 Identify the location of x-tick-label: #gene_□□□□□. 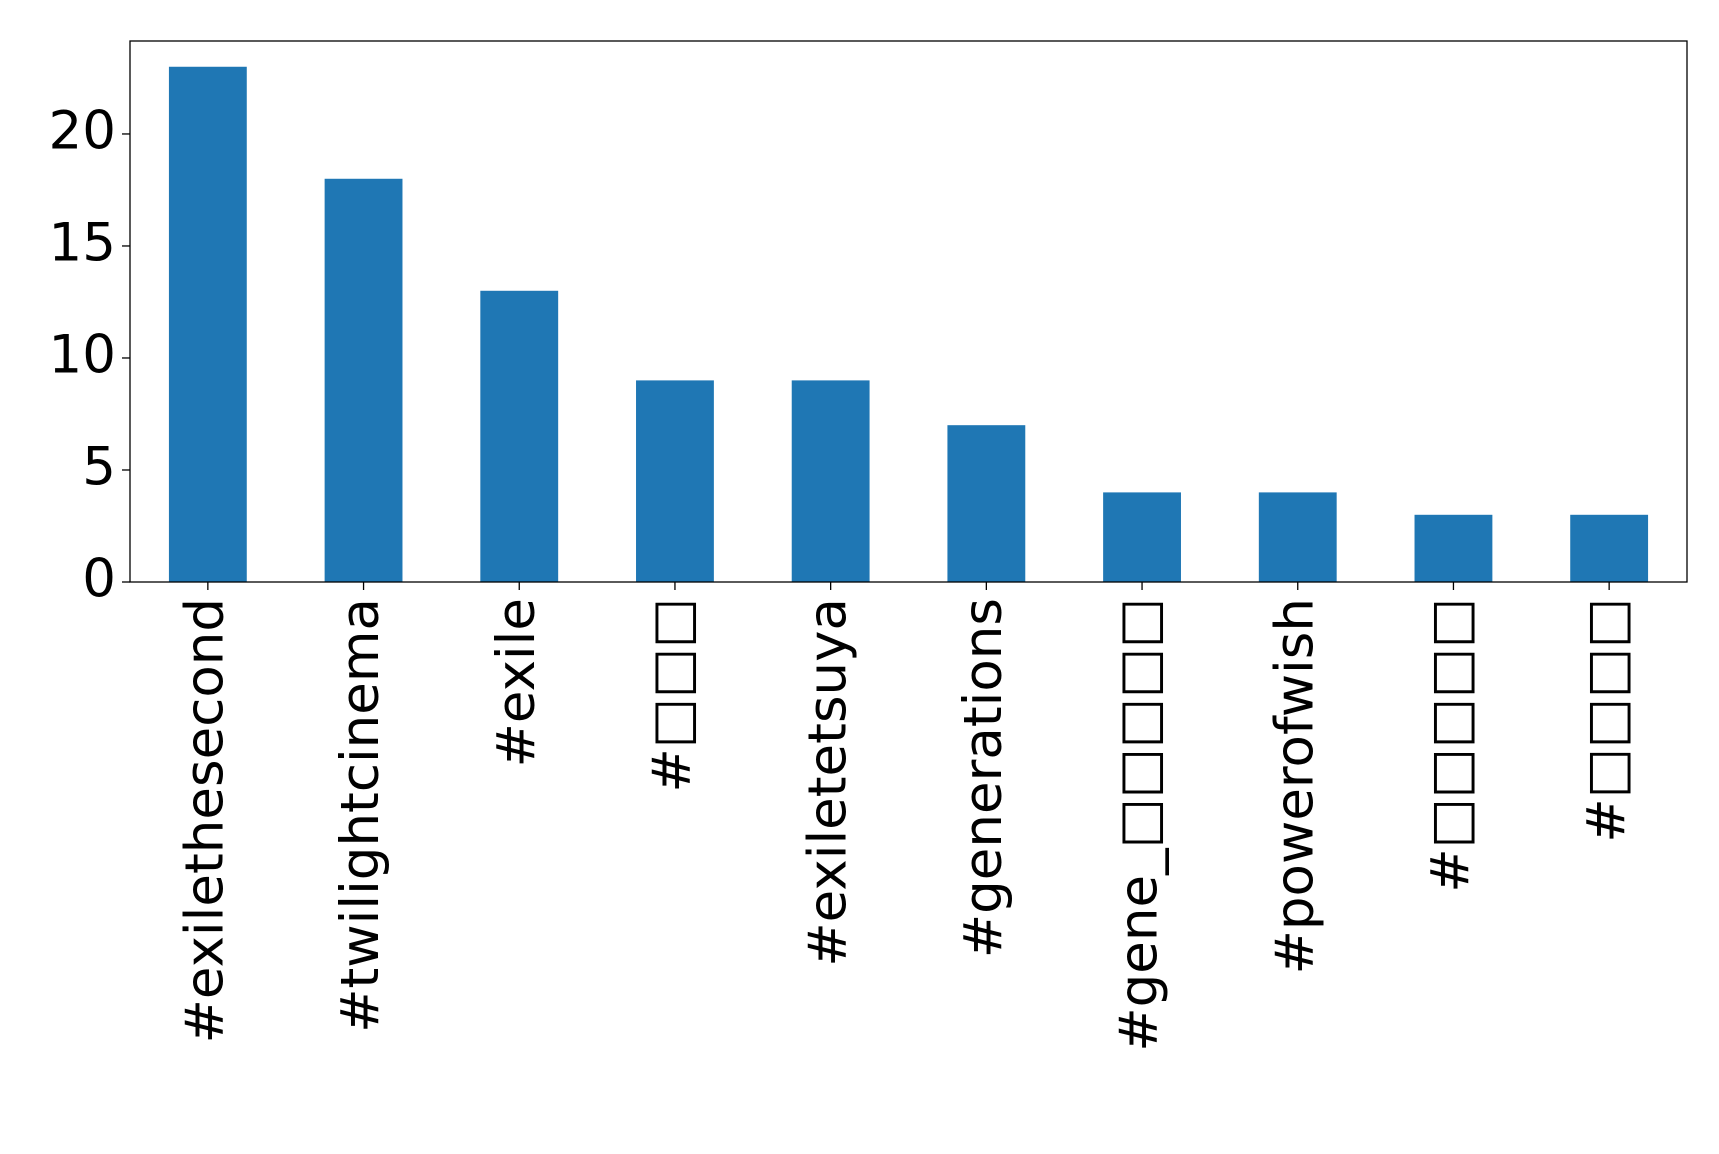
(1139, 825).